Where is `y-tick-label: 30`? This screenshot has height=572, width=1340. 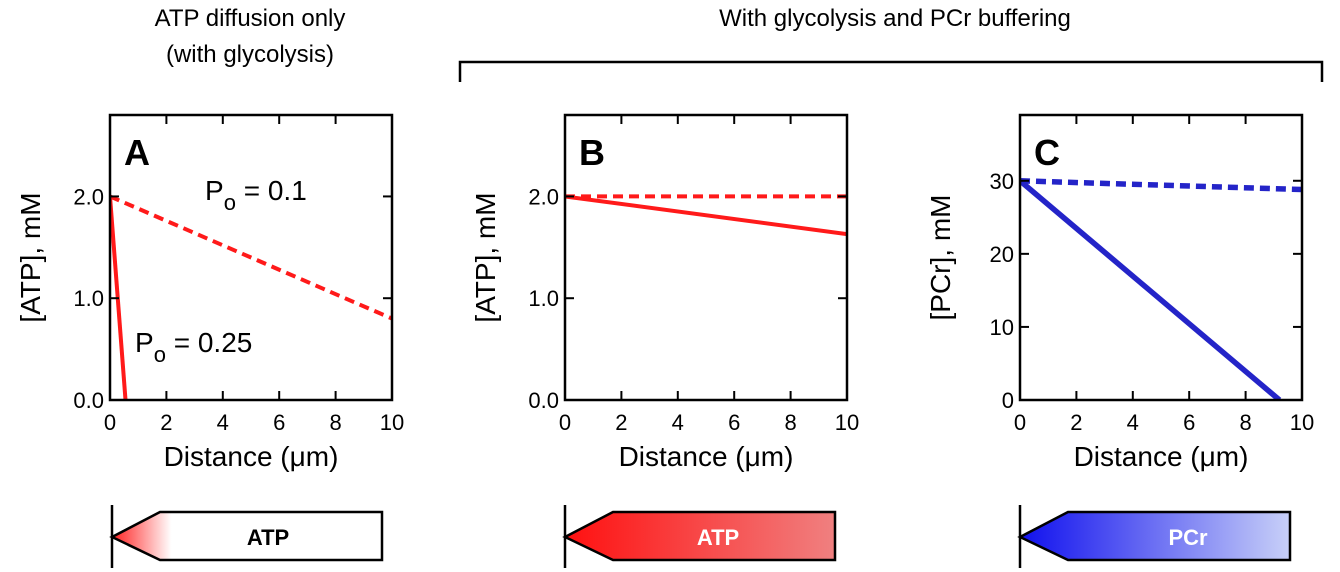
y-tick-label: 30 is located at coordinates (1002, 181).